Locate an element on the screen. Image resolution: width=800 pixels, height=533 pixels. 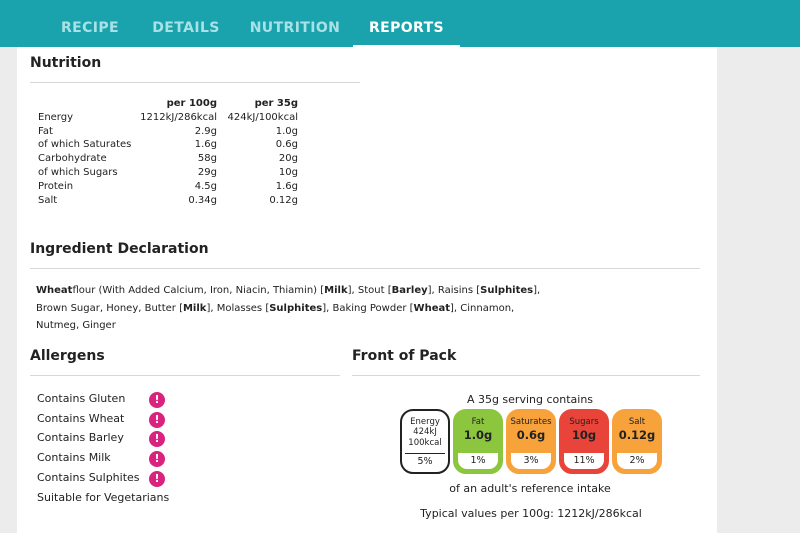
front-of-pack-heading: Front of Pack is located at coordinates (404, 356).